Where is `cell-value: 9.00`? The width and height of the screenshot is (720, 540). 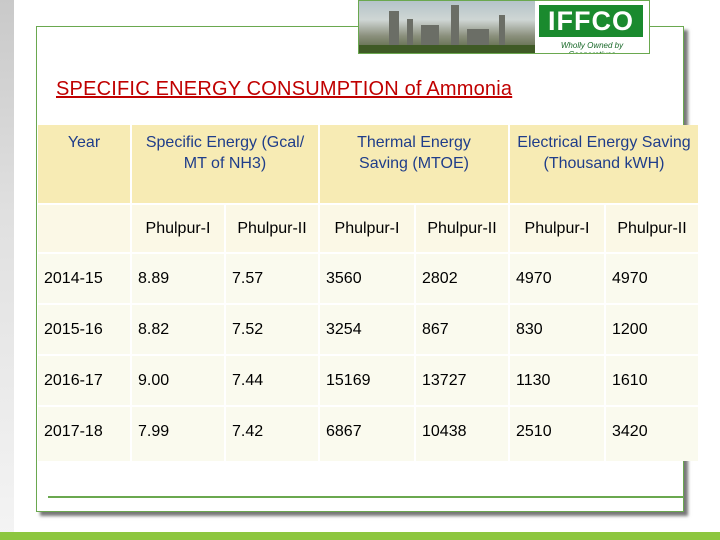 cell-value: 9.00 is located at coordinates (154, 380).